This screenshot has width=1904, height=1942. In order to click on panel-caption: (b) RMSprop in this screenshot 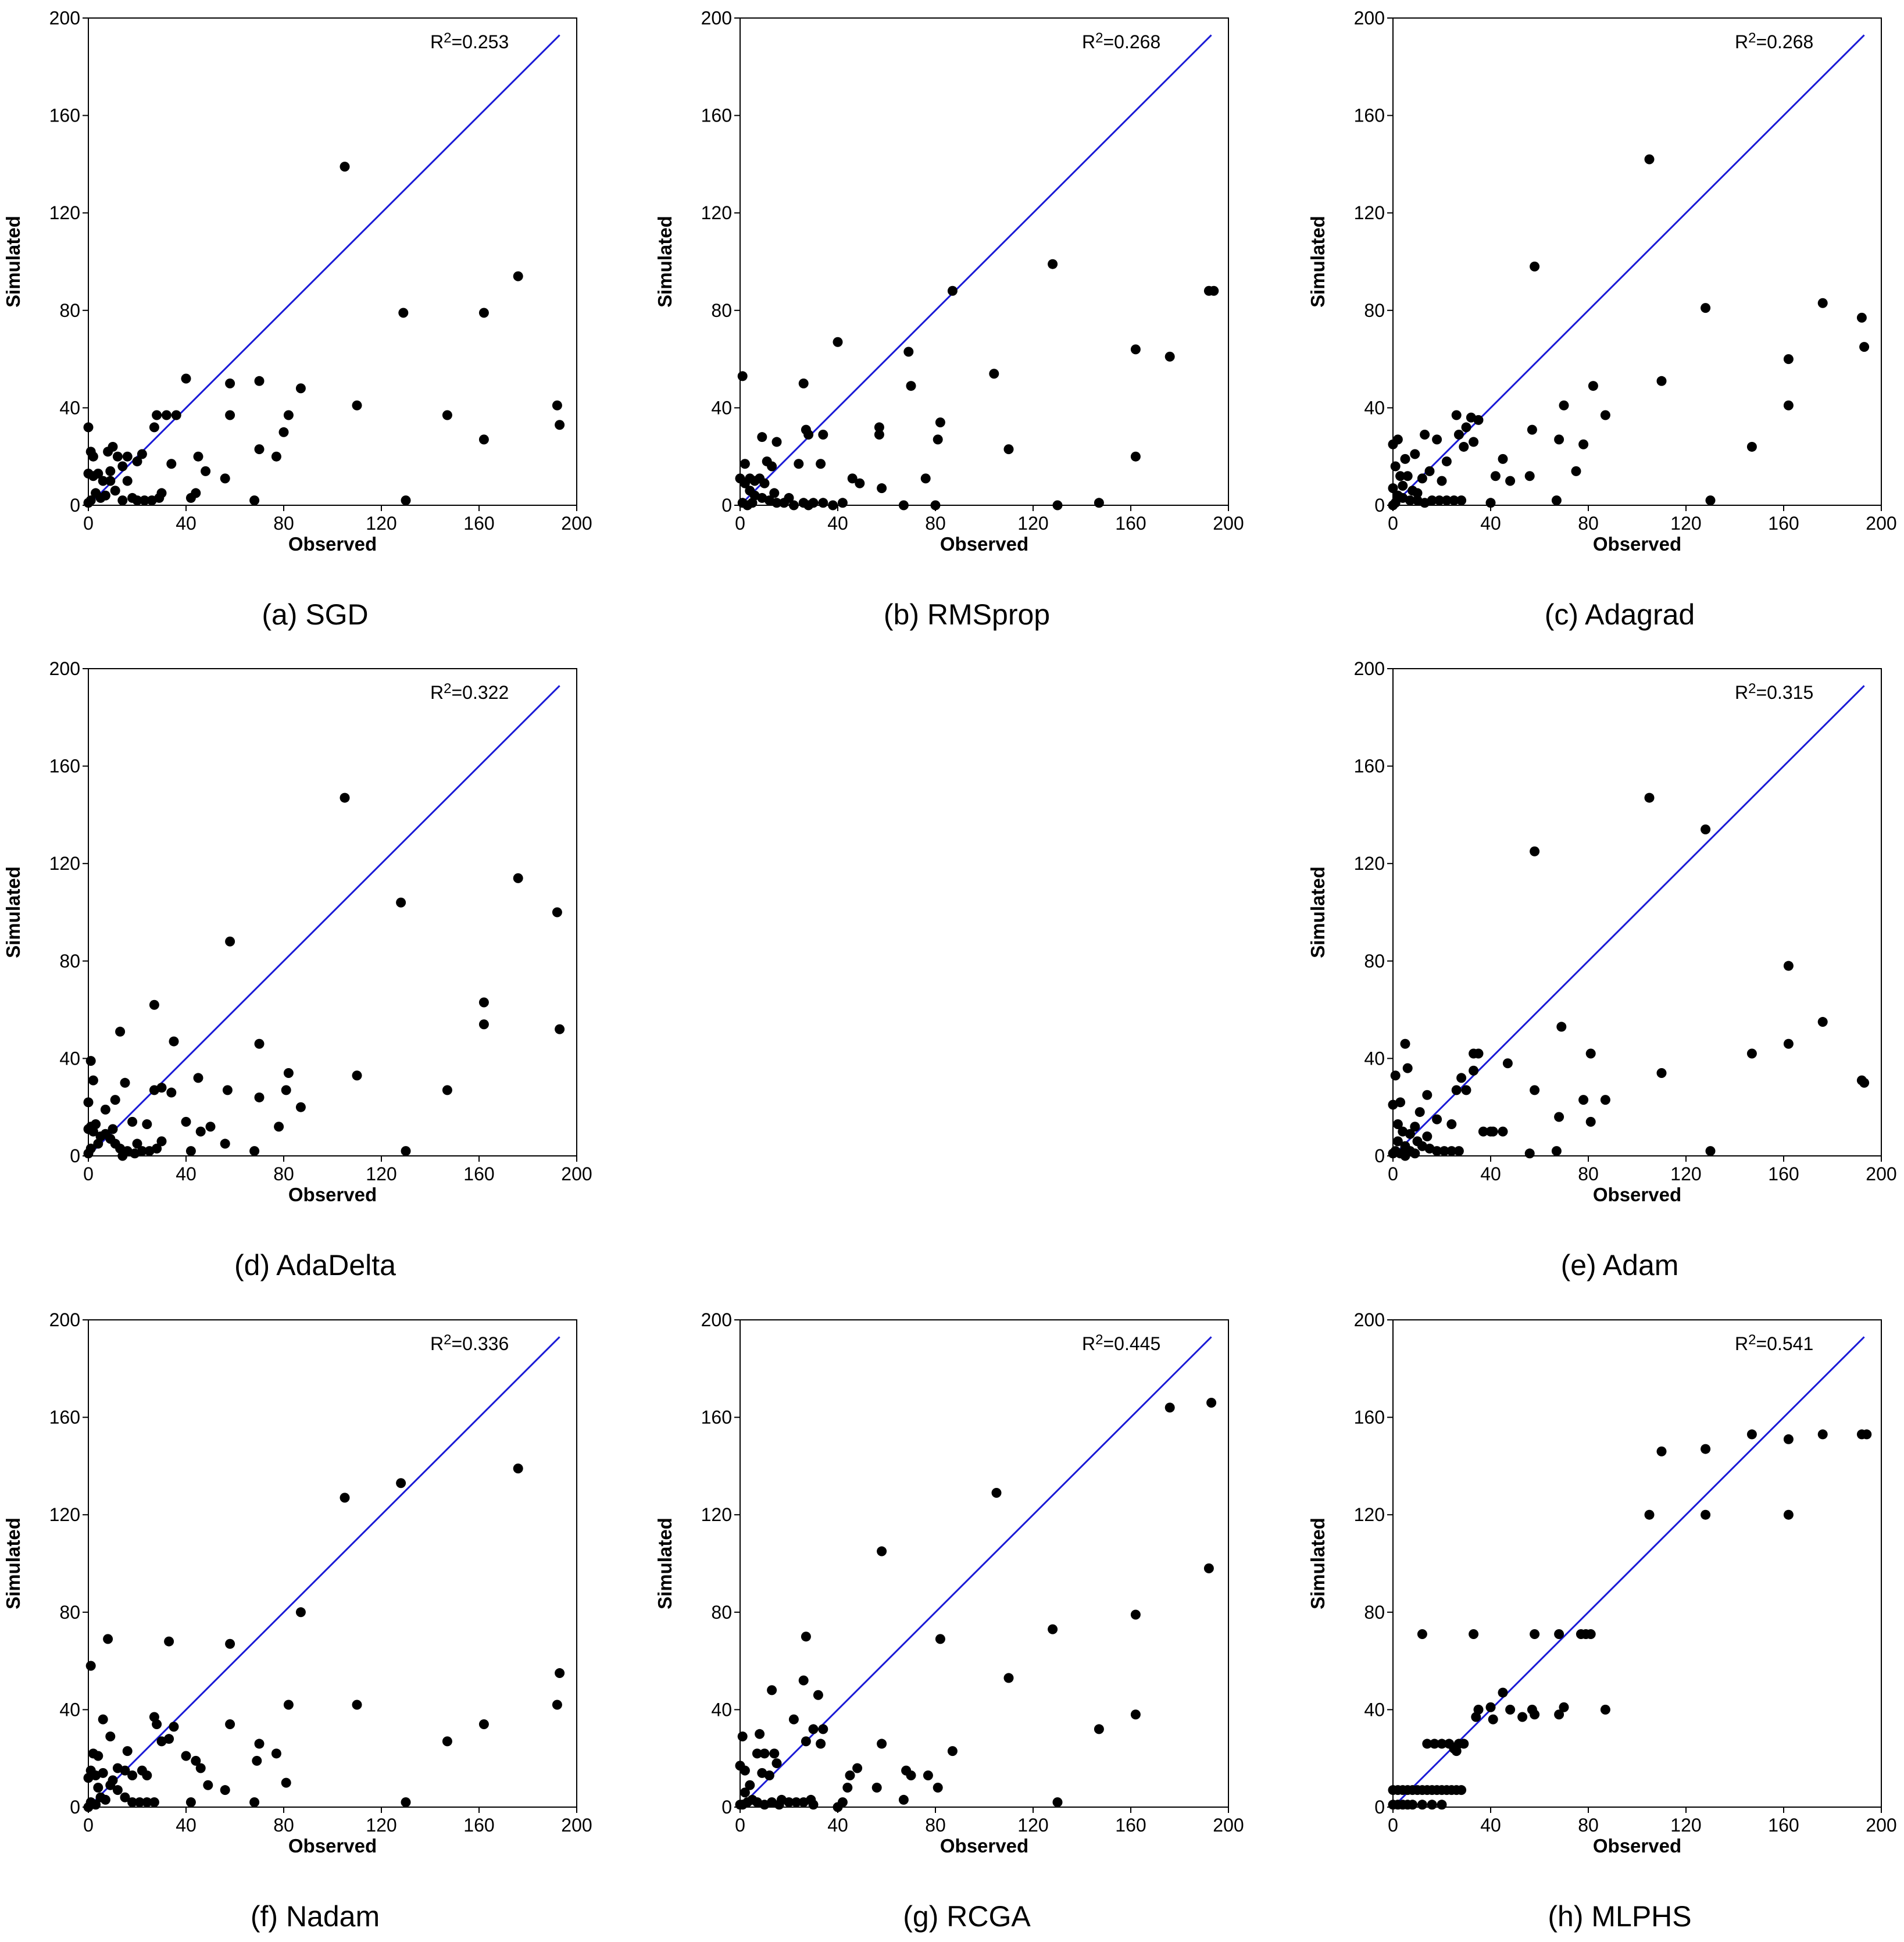, I will do `click(967, 615)`.